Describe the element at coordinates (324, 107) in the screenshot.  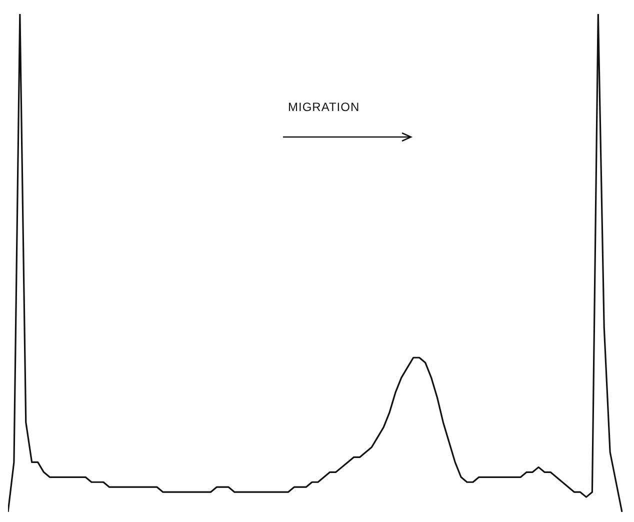
I see `annotation: MIGRATION` at that location.